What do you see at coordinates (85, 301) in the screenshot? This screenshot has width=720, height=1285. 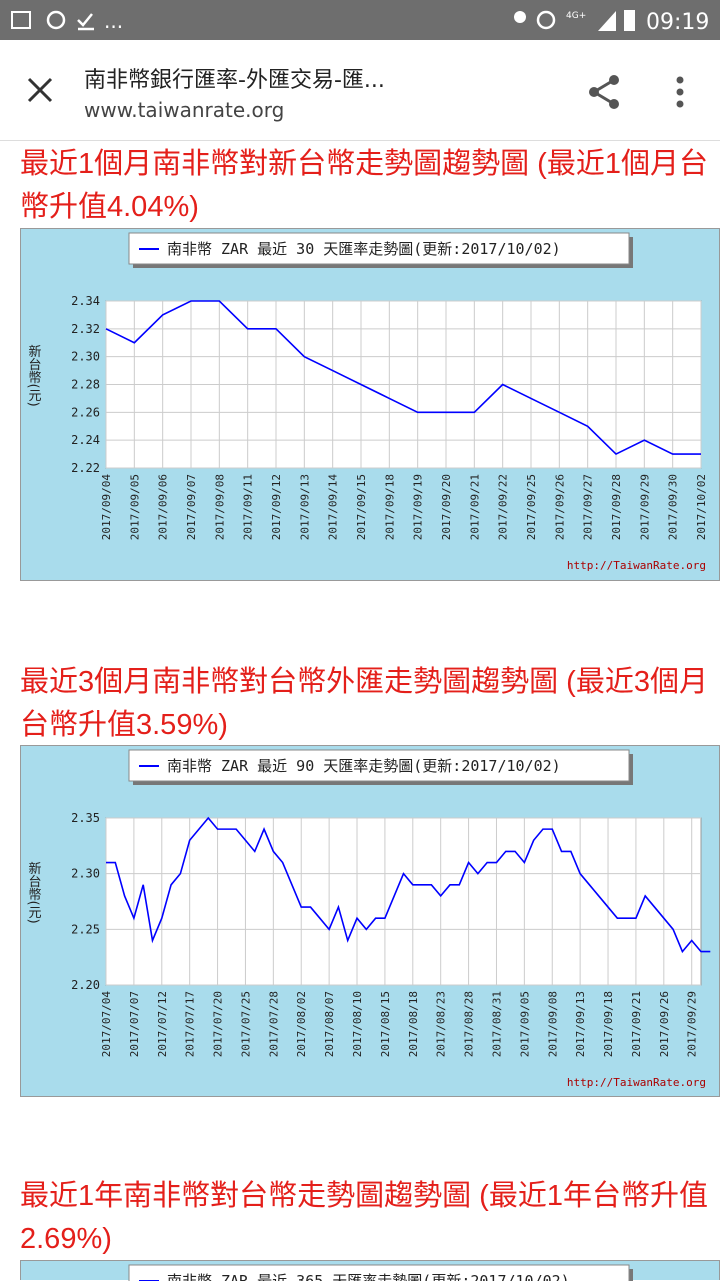 I see `y-tick-label: 2.34` at bounding box center [85, 301].